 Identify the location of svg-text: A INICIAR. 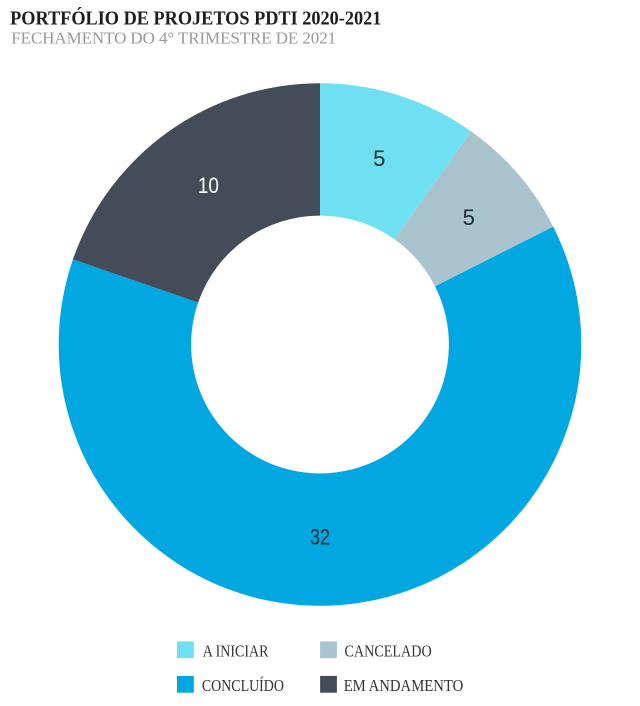
(236, 651).